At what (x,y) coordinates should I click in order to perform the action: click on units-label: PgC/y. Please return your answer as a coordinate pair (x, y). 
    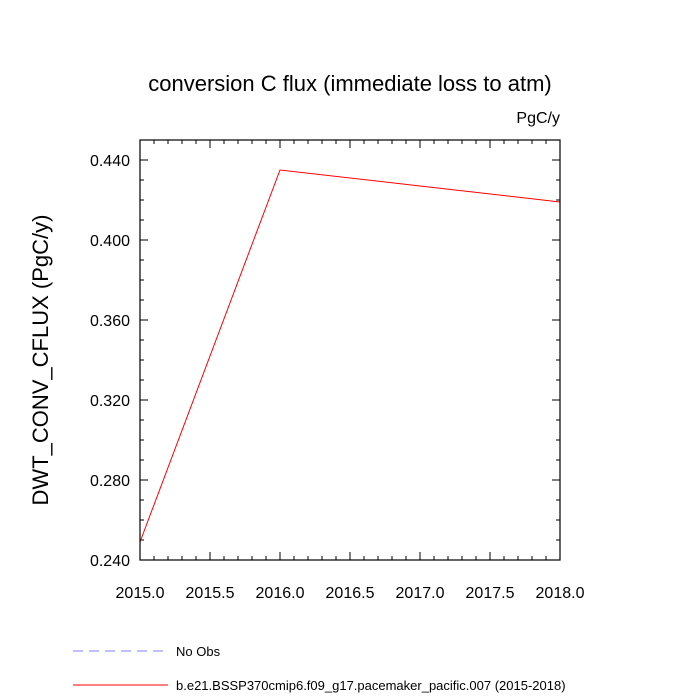
    Looking at the image, I should click on (538, 118).